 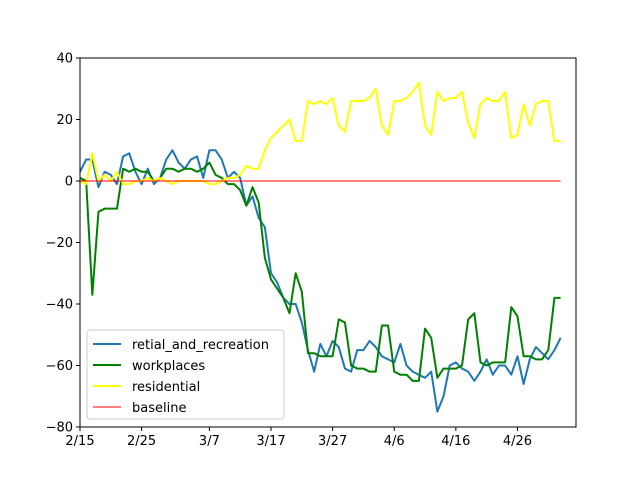 I want to click on y-tick-label: −40, so click(x=59, y=305).